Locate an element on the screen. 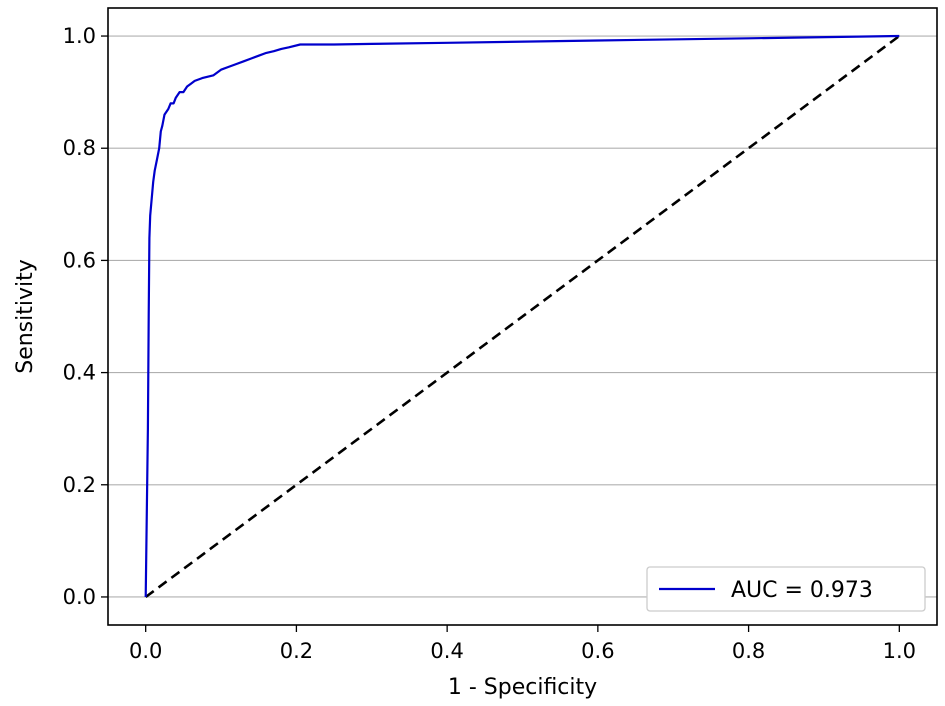 This screenshot has width=945, height=706. x-tick-label: 0.8 is located at coordinates (748, 651).